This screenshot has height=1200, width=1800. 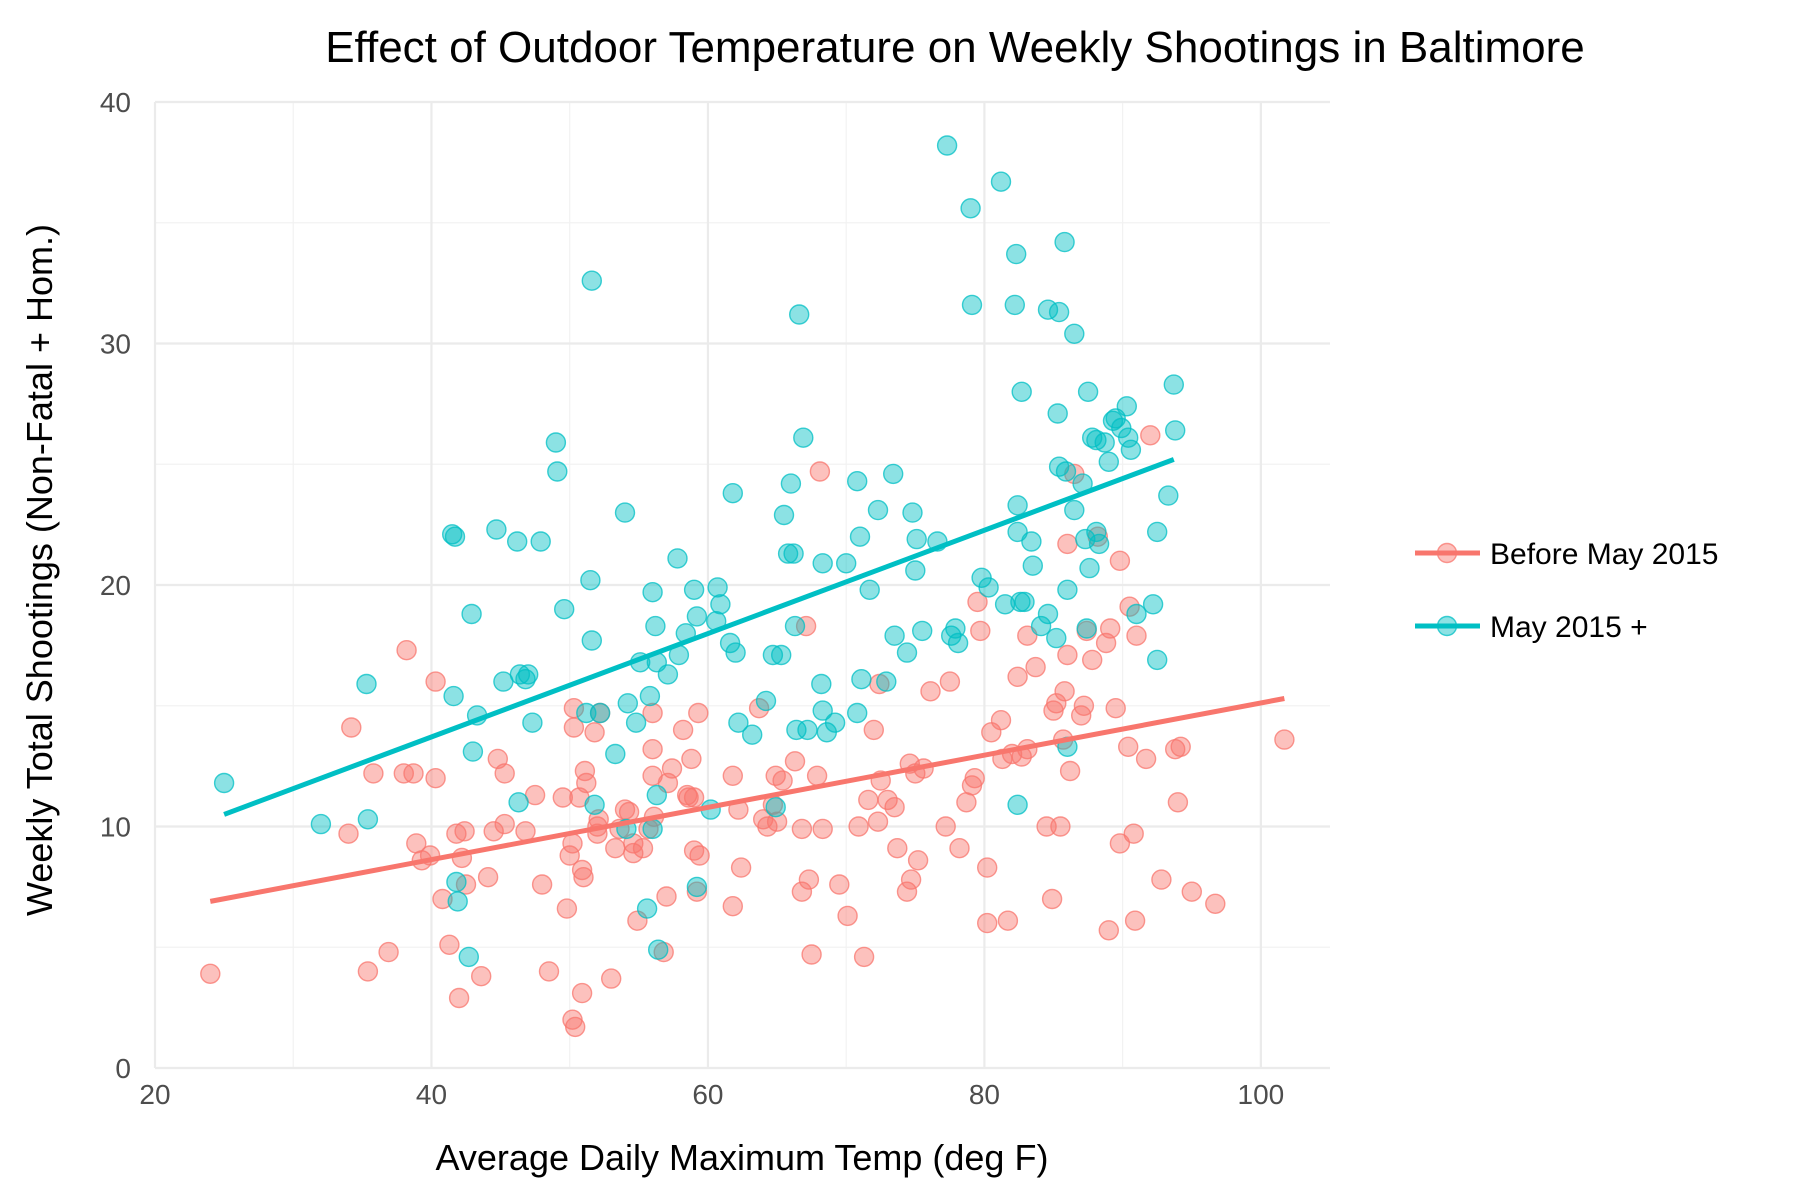 I want to click on y-tick-label: 40, so click(x=115, y=102).